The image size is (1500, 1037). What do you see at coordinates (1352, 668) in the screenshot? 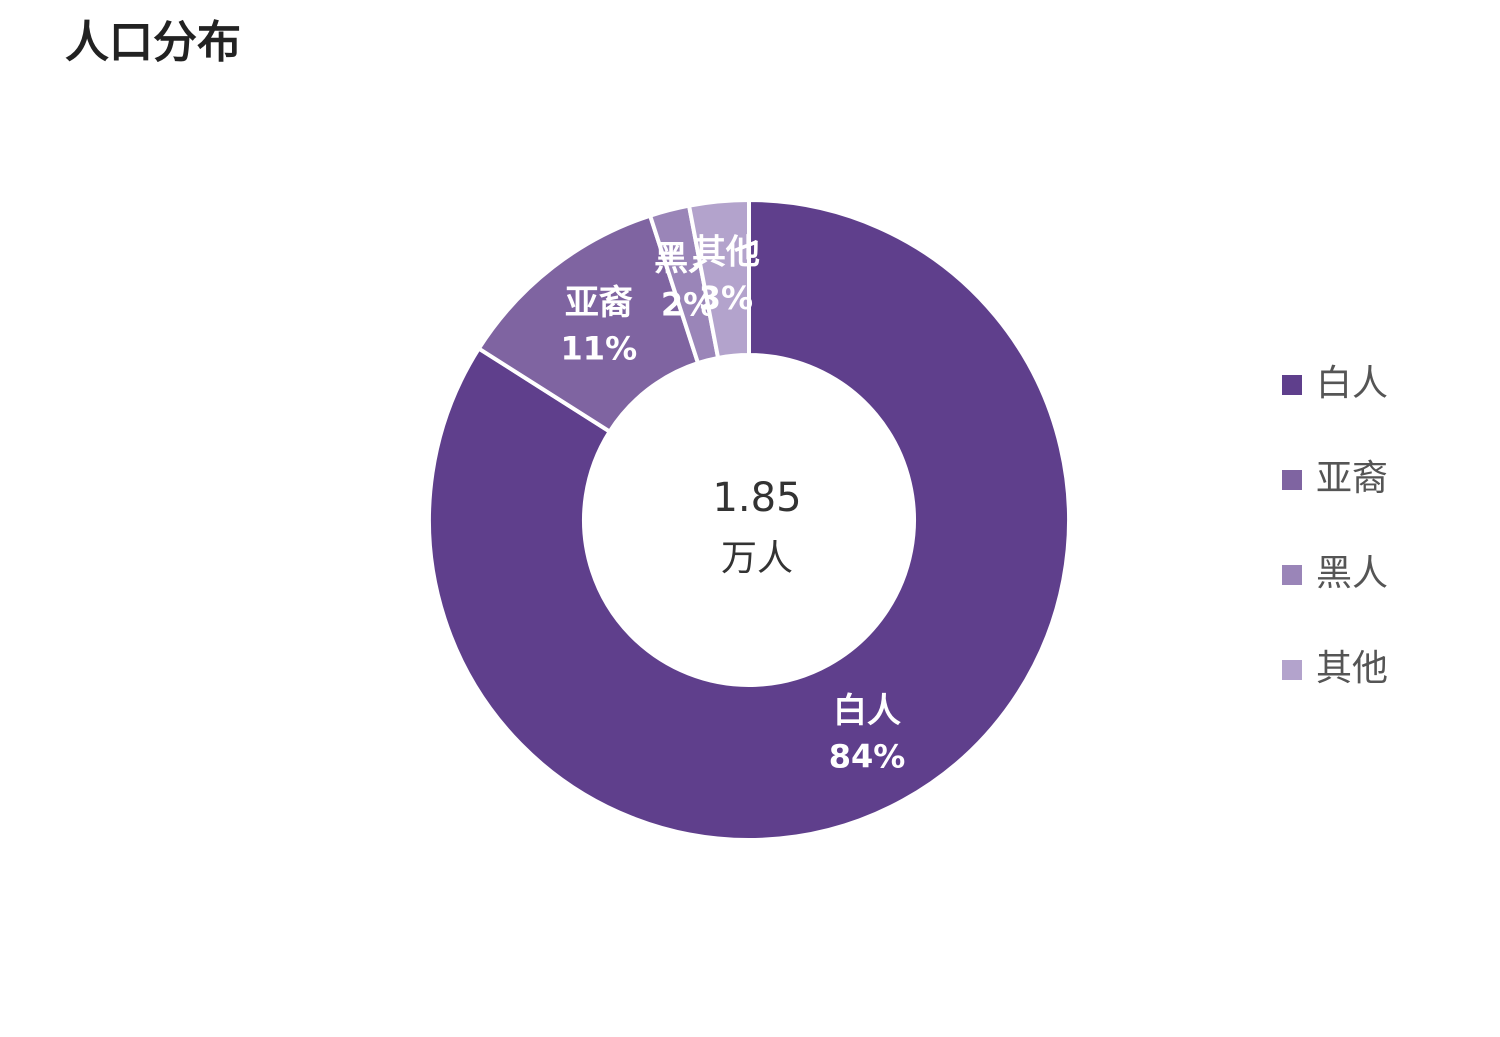
I see `legend-label: 其他` at bounding box center [1352, 668].